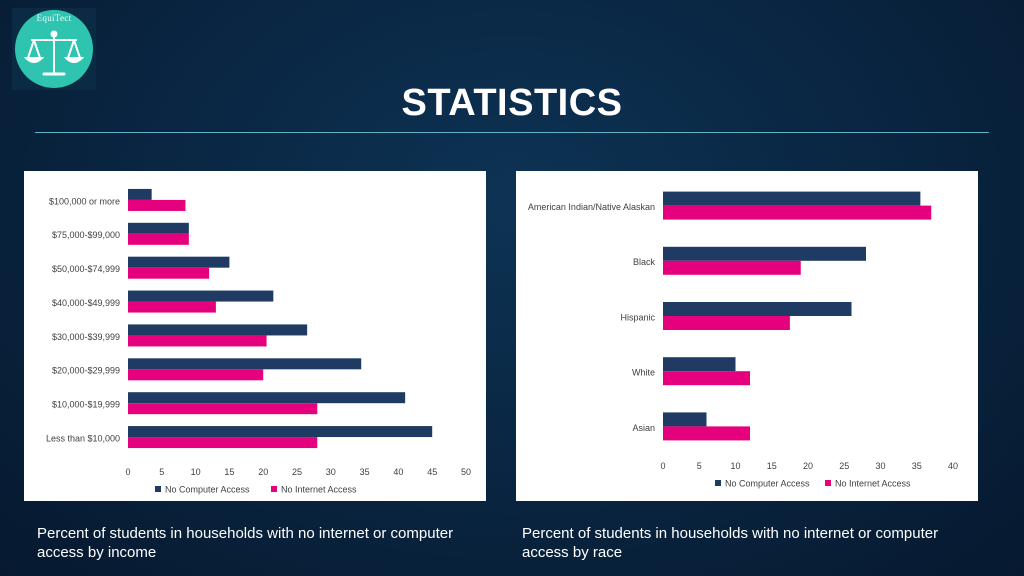 The width and height of the screenshot is (1024, 576). What do you see at coordinates (86, 235) in the screenshot?
I see `category-label: $75,000-$99,000` at bounding box center [86, 235].